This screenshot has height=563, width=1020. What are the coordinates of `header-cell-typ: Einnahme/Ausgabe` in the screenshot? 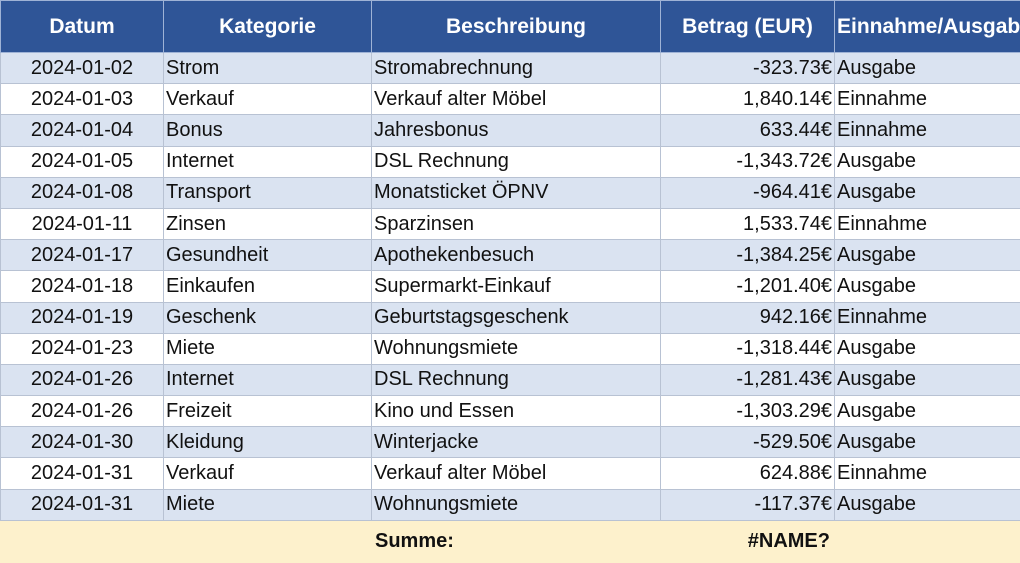 It's located at (927, 26).